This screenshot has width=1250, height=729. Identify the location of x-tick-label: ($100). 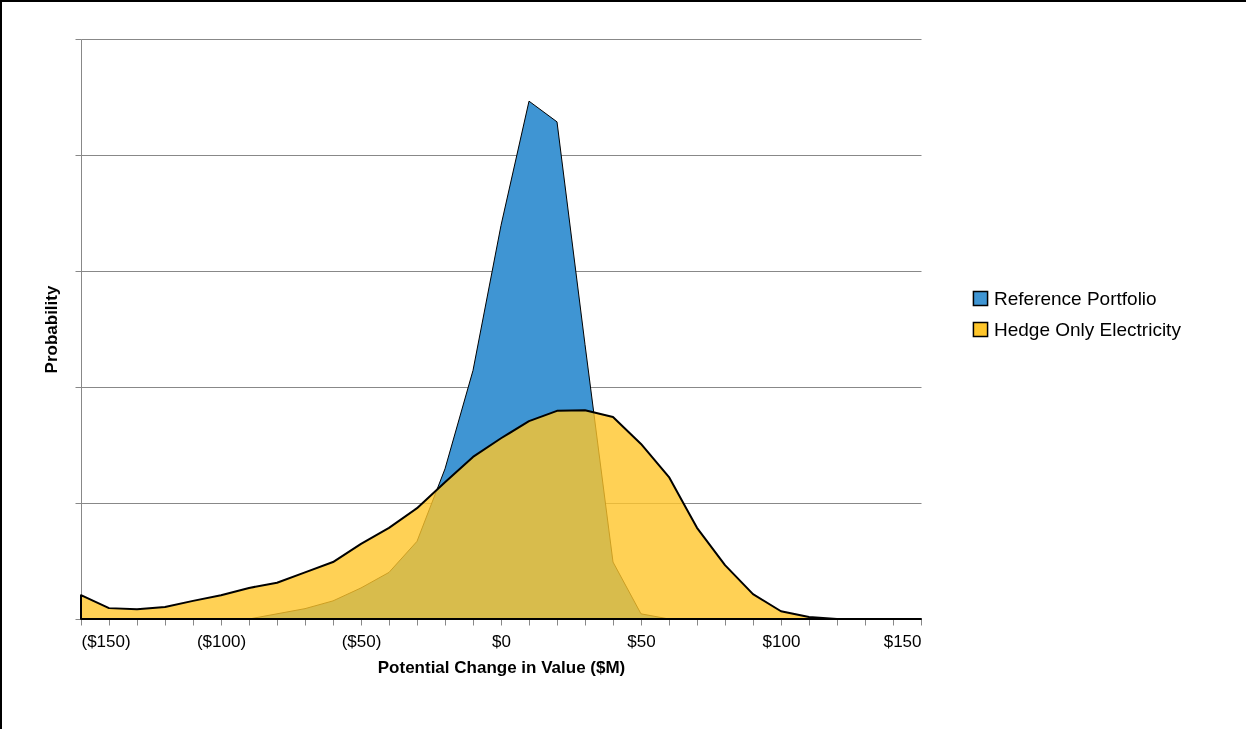
(221, 641).